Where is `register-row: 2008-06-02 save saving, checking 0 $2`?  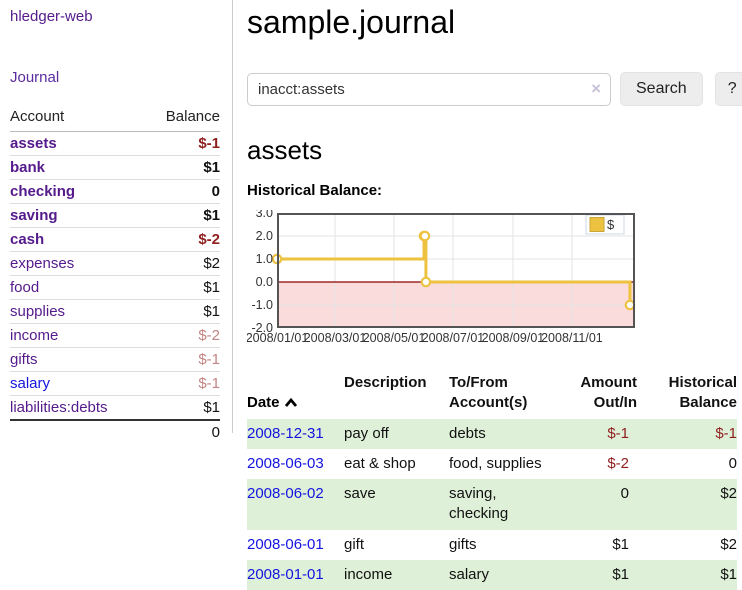 register-row: 2008-06-02 save saving, checking 0 $2 is located at coordinates (492, 504).